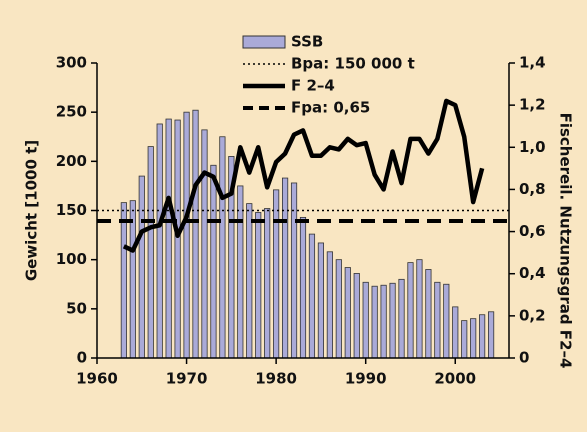 The image size is (587, 432). Describe the element at coordinates (532, 231) in the screenshot. I see `y2-tick-label: 0,6` at that location.